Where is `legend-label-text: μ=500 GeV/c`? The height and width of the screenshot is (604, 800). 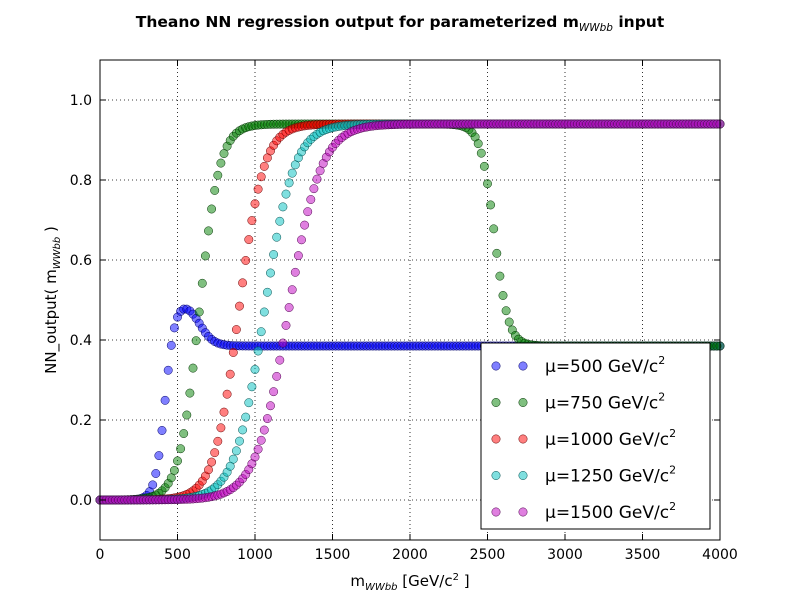
legend-label-text: μ=500 GeV/c is located at coordinates (601, 367).